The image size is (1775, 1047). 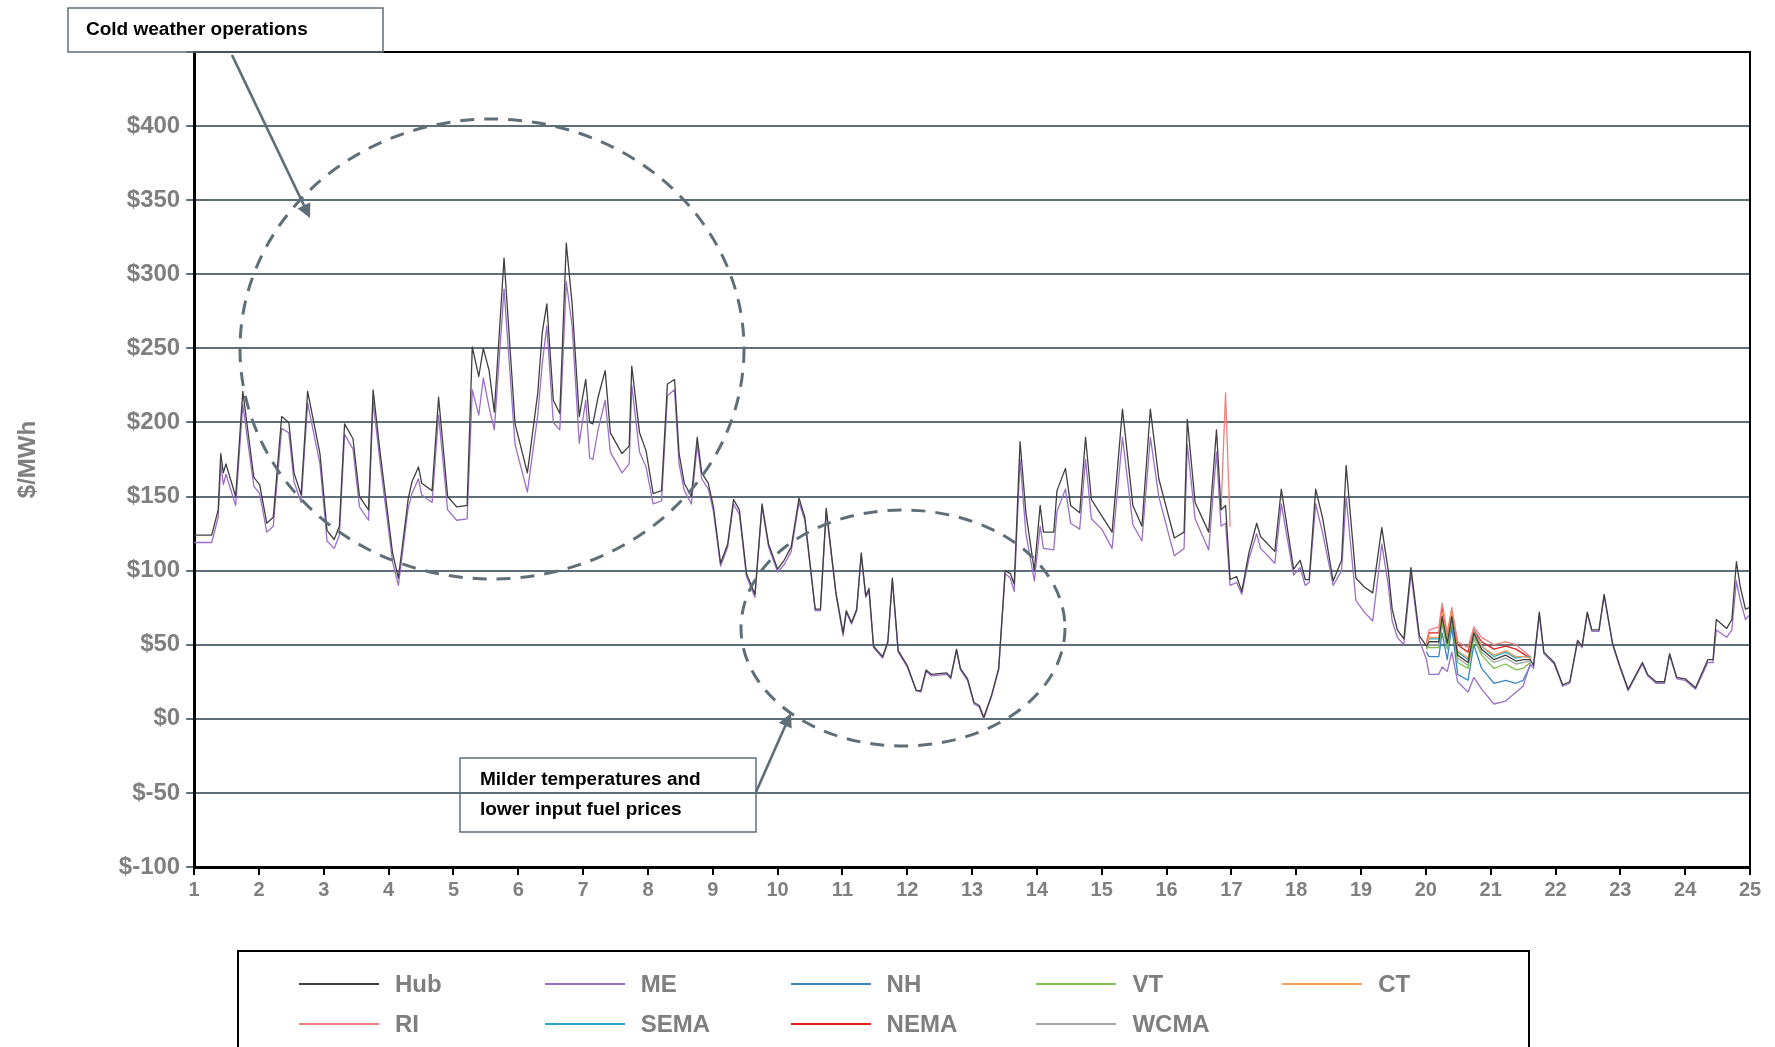 I want to click on legend-label: VT, so click(x=1148, y=984).